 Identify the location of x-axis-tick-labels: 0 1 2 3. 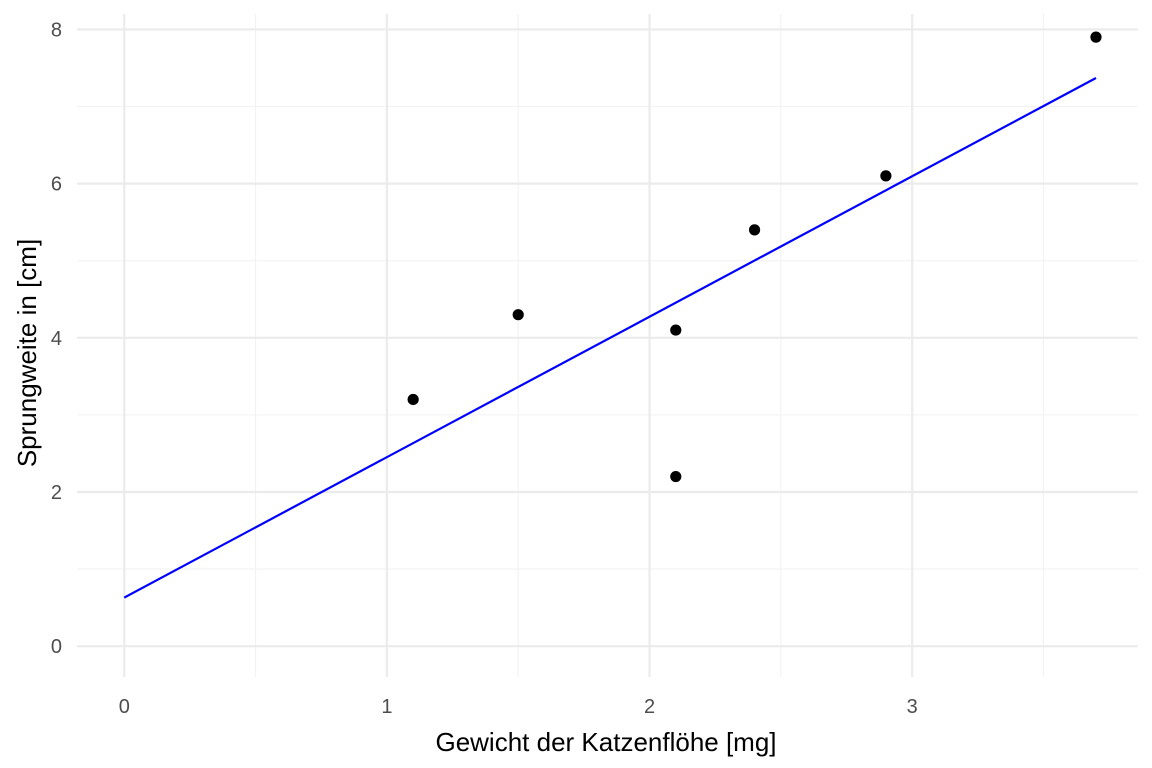
(518, 707).